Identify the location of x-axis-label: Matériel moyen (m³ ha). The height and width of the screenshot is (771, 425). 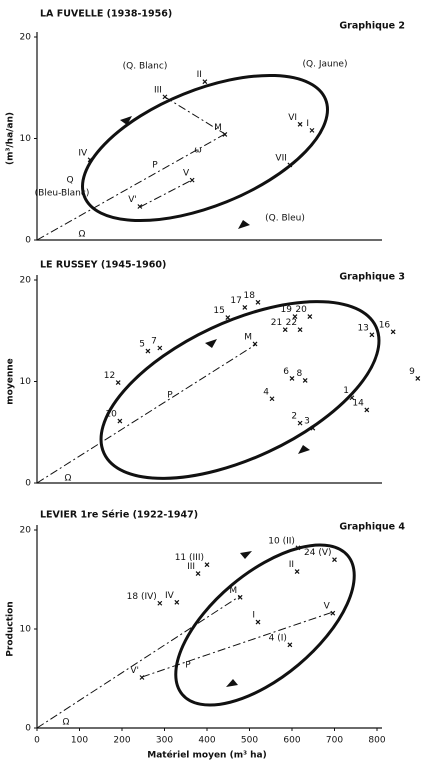
(207, 755).